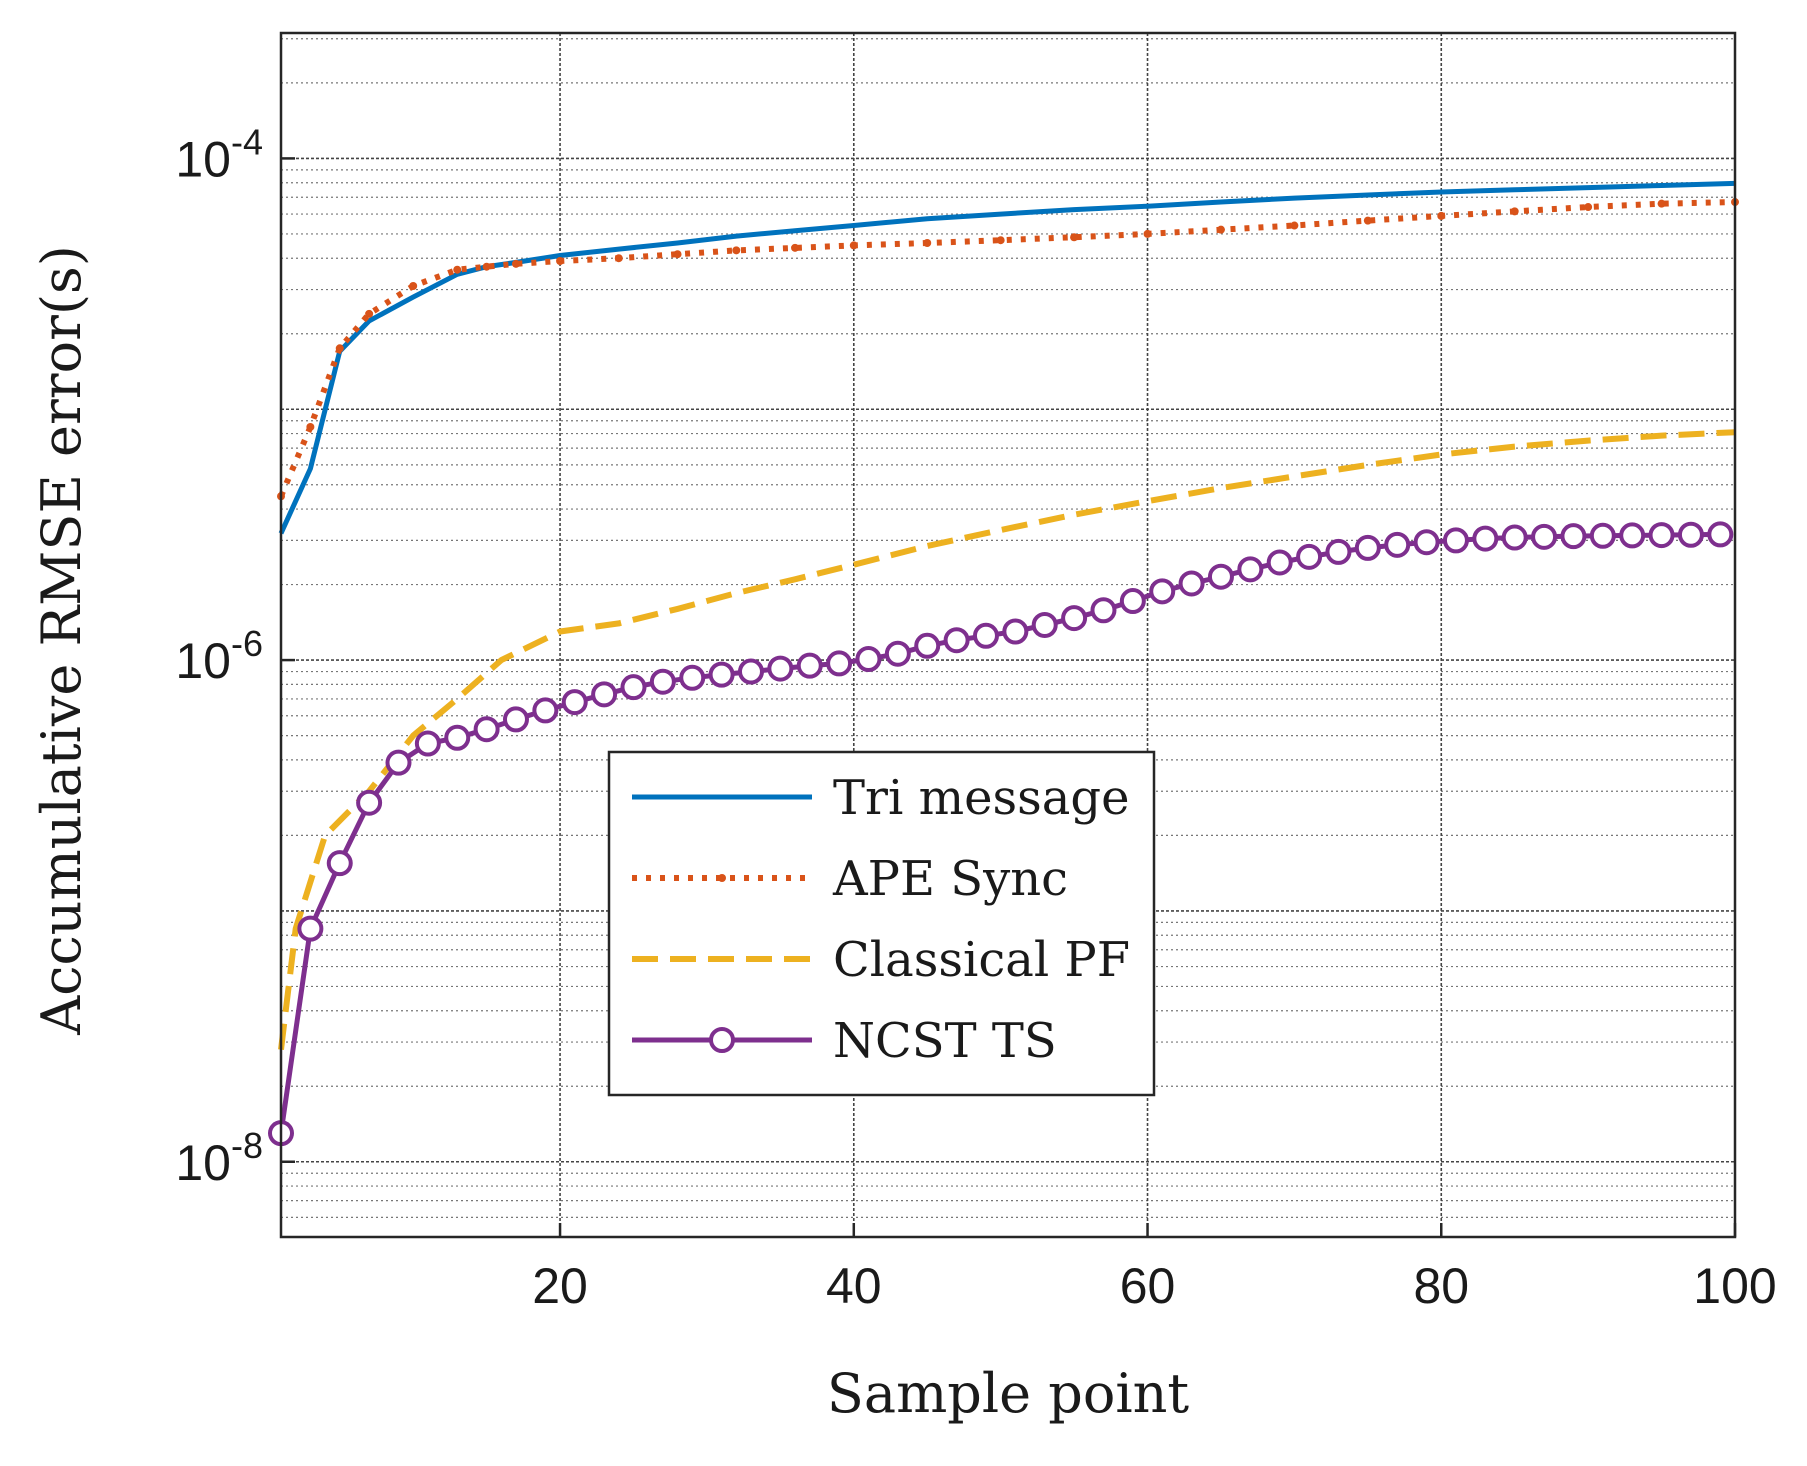  I want to click on x-axis-ticks: 20 40 60 80 100, so click(1154, 1268).